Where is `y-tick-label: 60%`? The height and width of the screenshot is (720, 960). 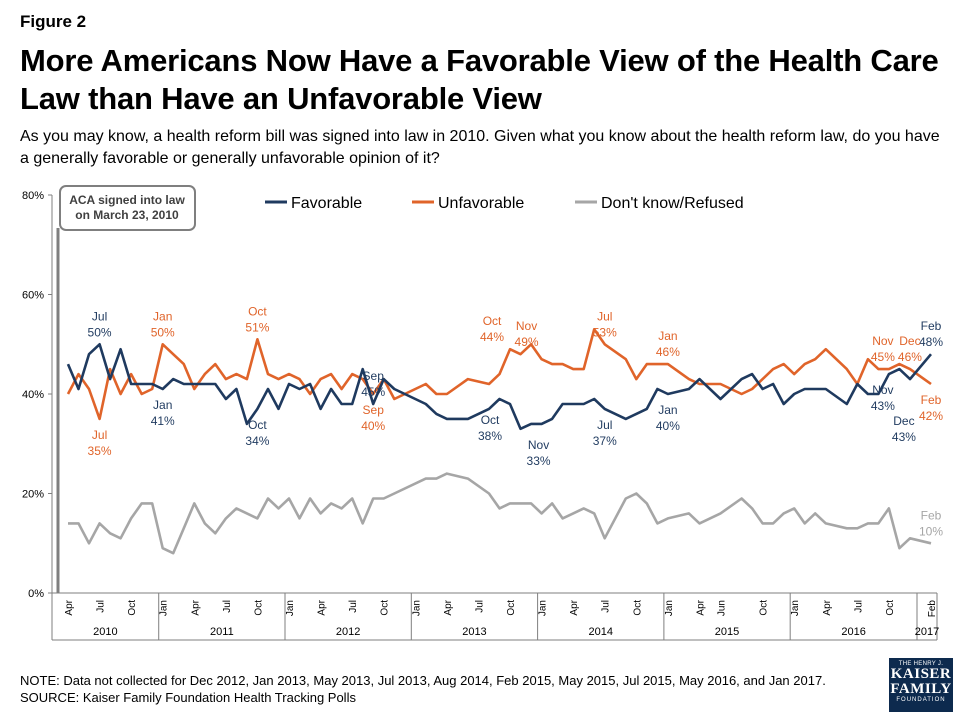 y-tick-label: 60% is located at coordinates (33, 296).